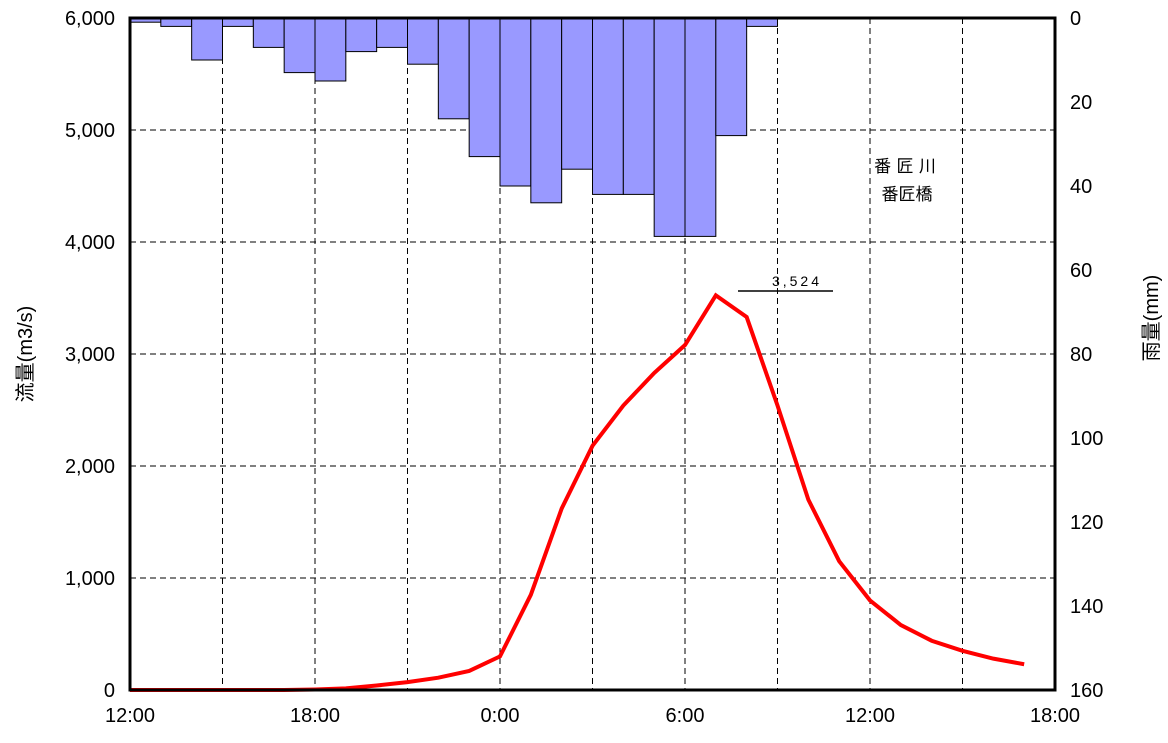  Describe the element at coordinates (1152, 318) in the screenshot. I see `rain-axis-label: 雨量(mm)` at that location.